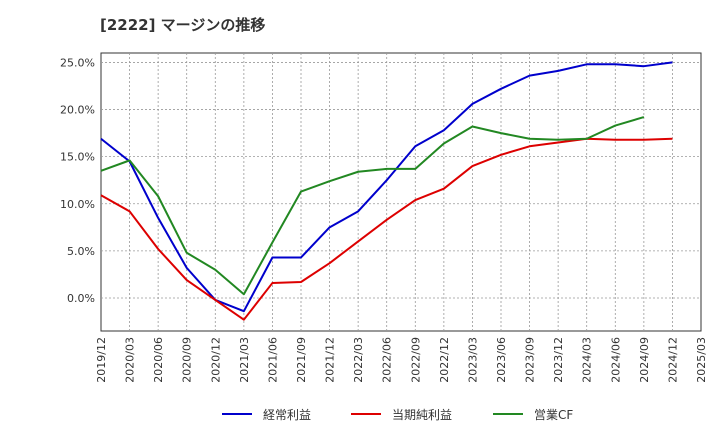 This screenshot has width=720, height=440. Describe the element at coordinates (672, 360) in the screenshot. I see `x-tick-label: 2024/12` at that location.